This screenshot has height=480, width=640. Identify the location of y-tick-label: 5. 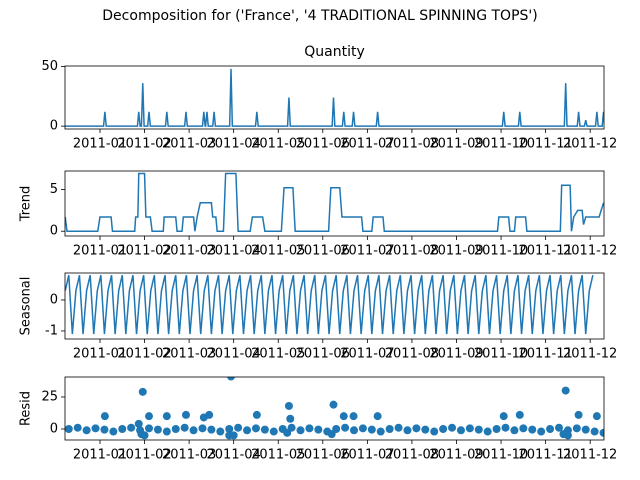
(54, 189).